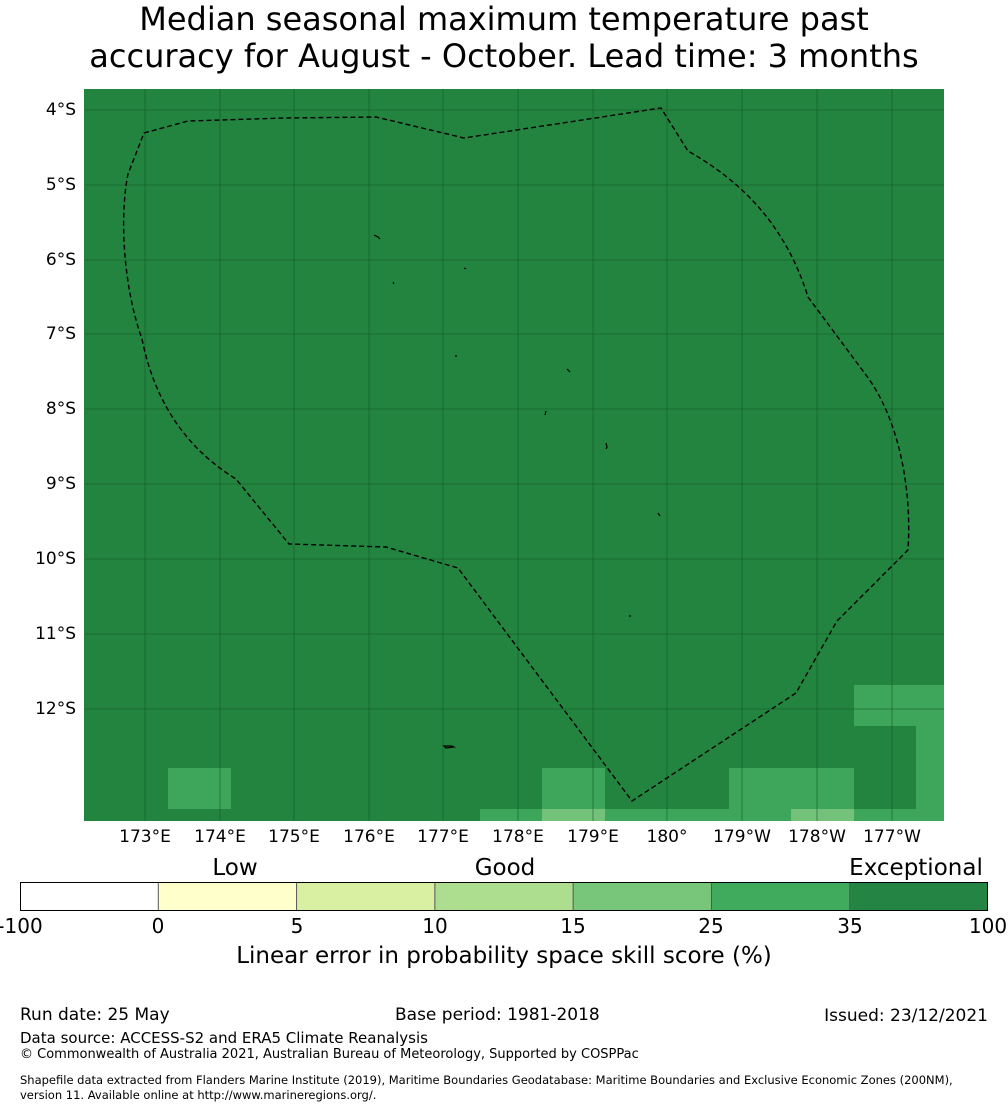 Image resolution: width=1008 pixels, height=1110 pixels. I want to click on lon-label: 177°E, so click(443, 837).